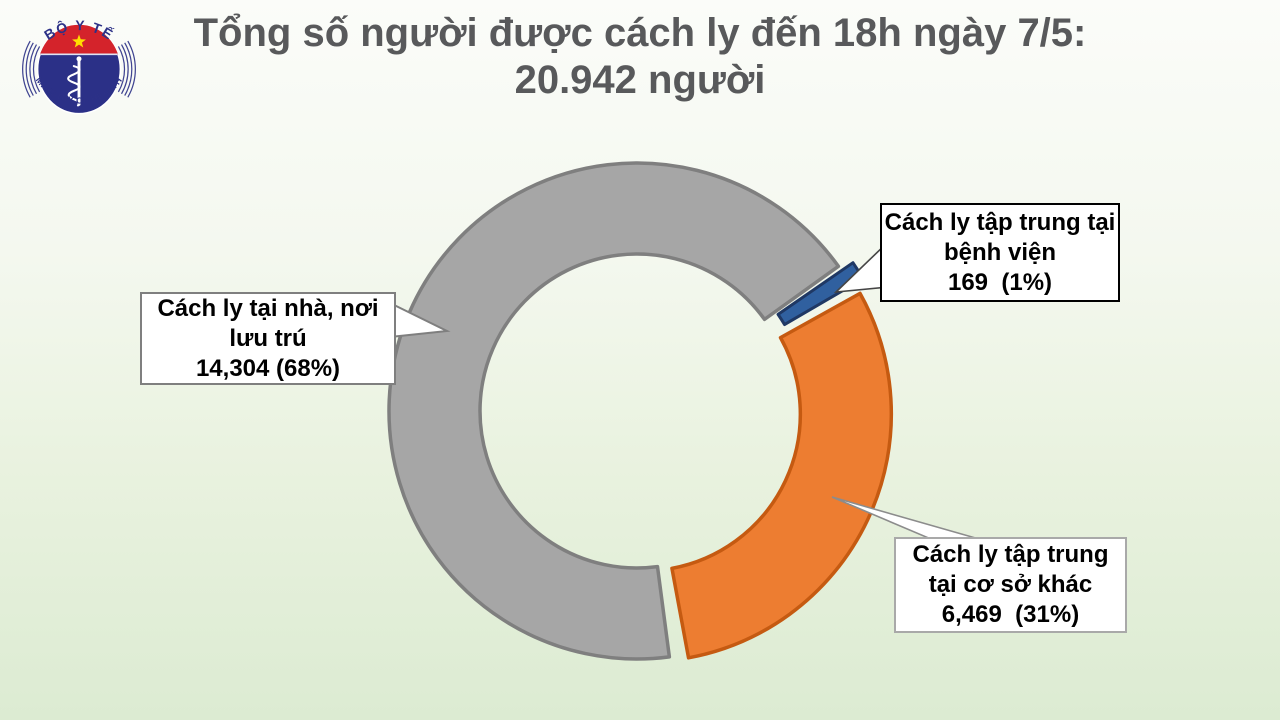 The height and width of the screenshot is (720, 1280). I want to click on callout-other-label-line1: Cách ly tập trung, so click(1010, 554).